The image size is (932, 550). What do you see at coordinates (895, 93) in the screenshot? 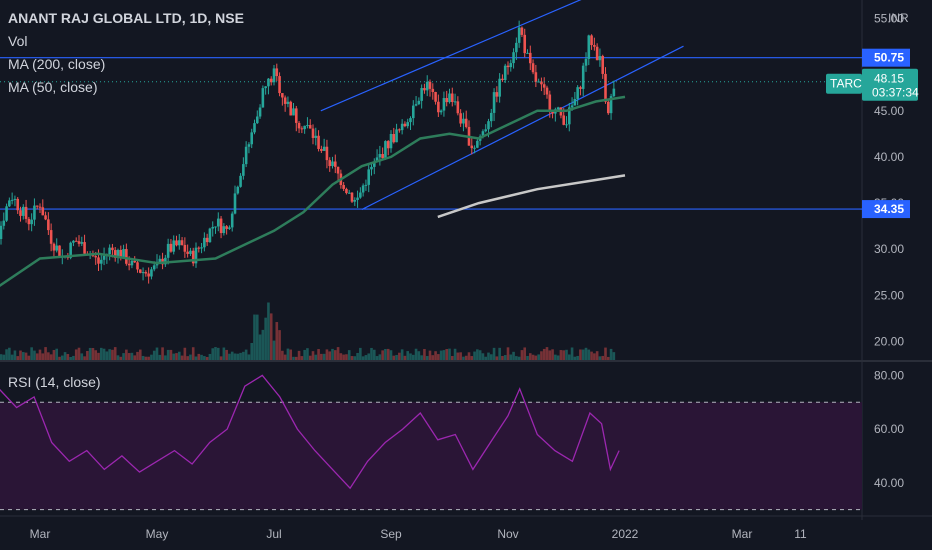
I see `countdown-label: 03:37:34` at bounding box center [895, 93].